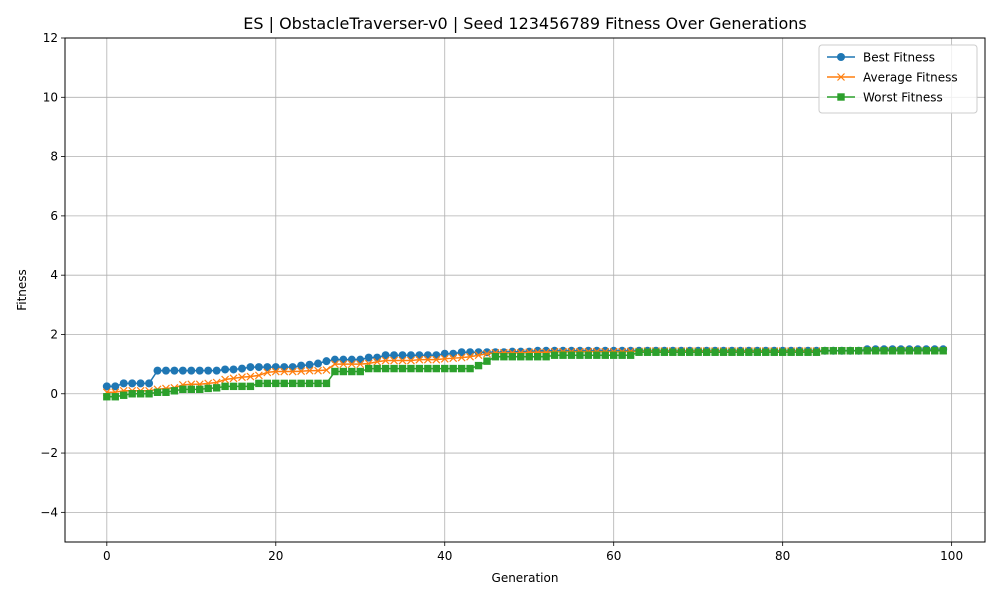 The height and width of the screenshot is (600, 1000). I want to click on series-layer, so click(525, 373).